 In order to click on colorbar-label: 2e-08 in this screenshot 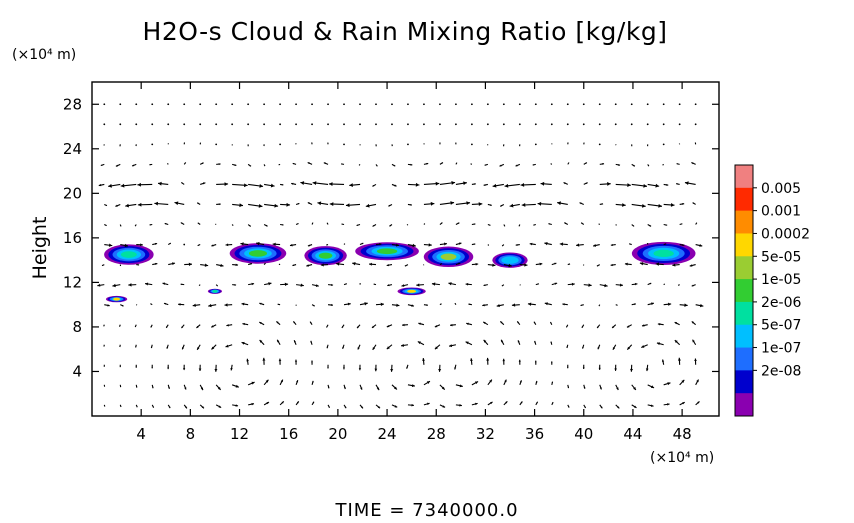, I will do `click(781, 371)`.